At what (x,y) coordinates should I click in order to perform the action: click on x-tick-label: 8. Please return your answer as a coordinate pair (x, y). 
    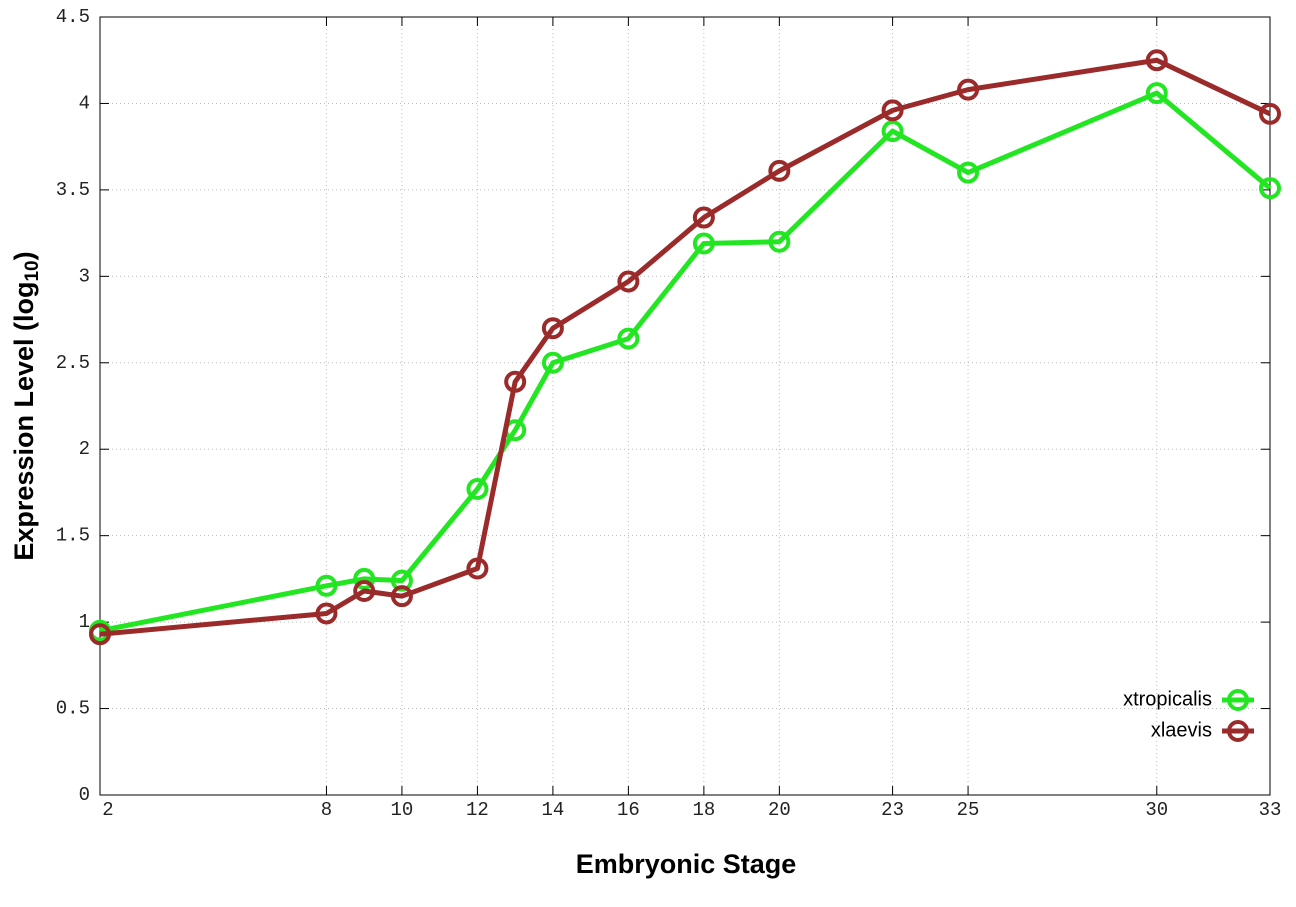
    Looking at the image, I should click on (326, 810).